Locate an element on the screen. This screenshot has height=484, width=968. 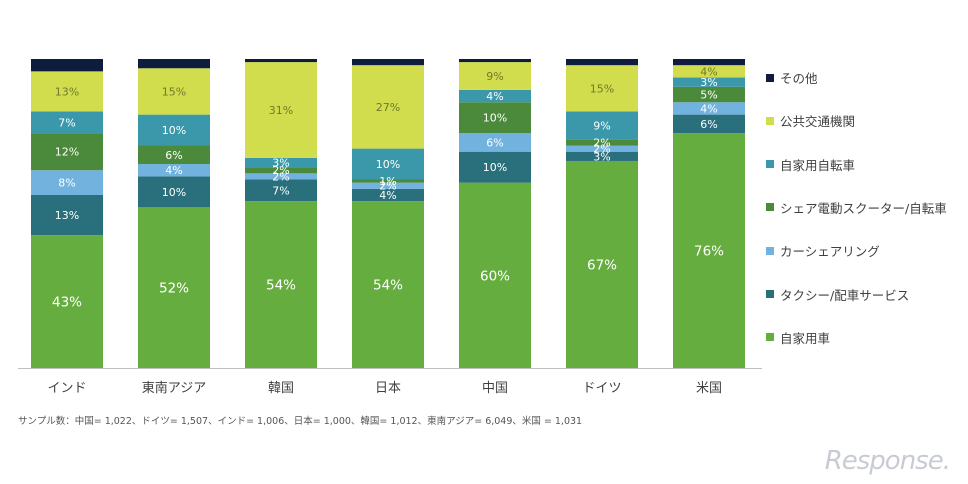
x-tick-japan: 日本 is located at coordinates (388, 388).